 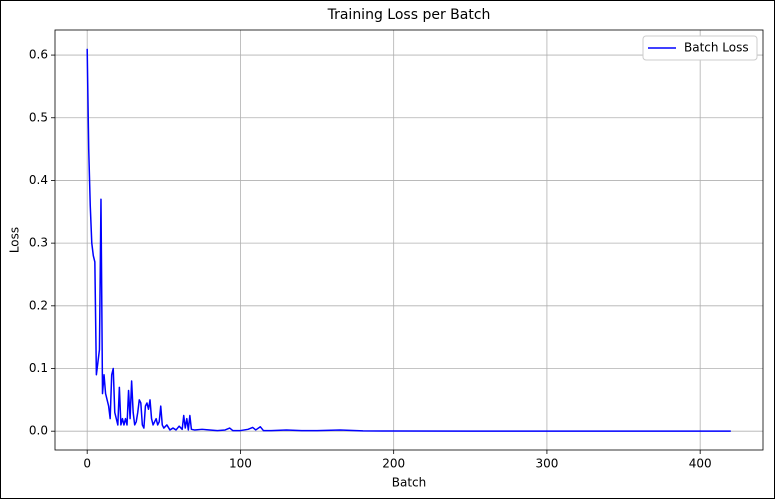 What do you see at coordinates (700, 464) in the screenshot?
I see `x-tick-label: 400` at bounding box center [700, 464].